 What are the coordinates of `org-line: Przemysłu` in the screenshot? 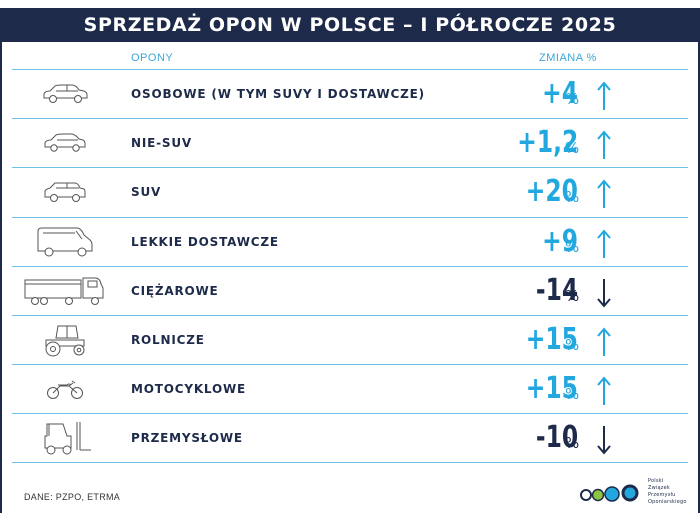 It's located at (662, 495).